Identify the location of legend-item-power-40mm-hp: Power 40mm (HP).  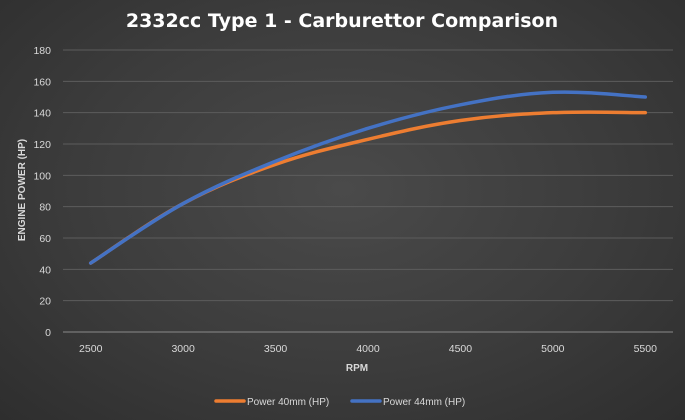
(271, 402).